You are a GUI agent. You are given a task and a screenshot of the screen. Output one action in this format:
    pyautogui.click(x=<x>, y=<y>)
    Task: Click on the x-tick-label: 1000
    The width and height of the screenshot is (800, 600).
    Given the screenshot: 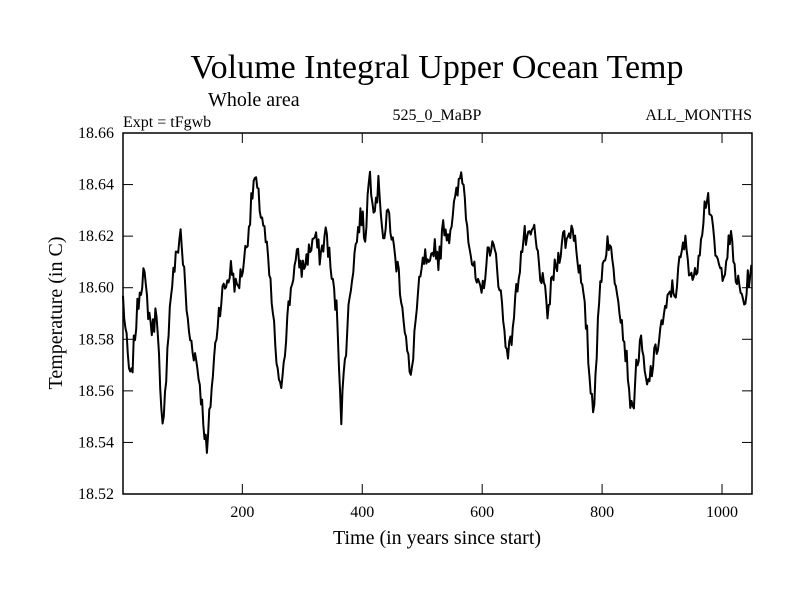 What is the action you would take?
    pyautogui.click(x=722, y=512)
    